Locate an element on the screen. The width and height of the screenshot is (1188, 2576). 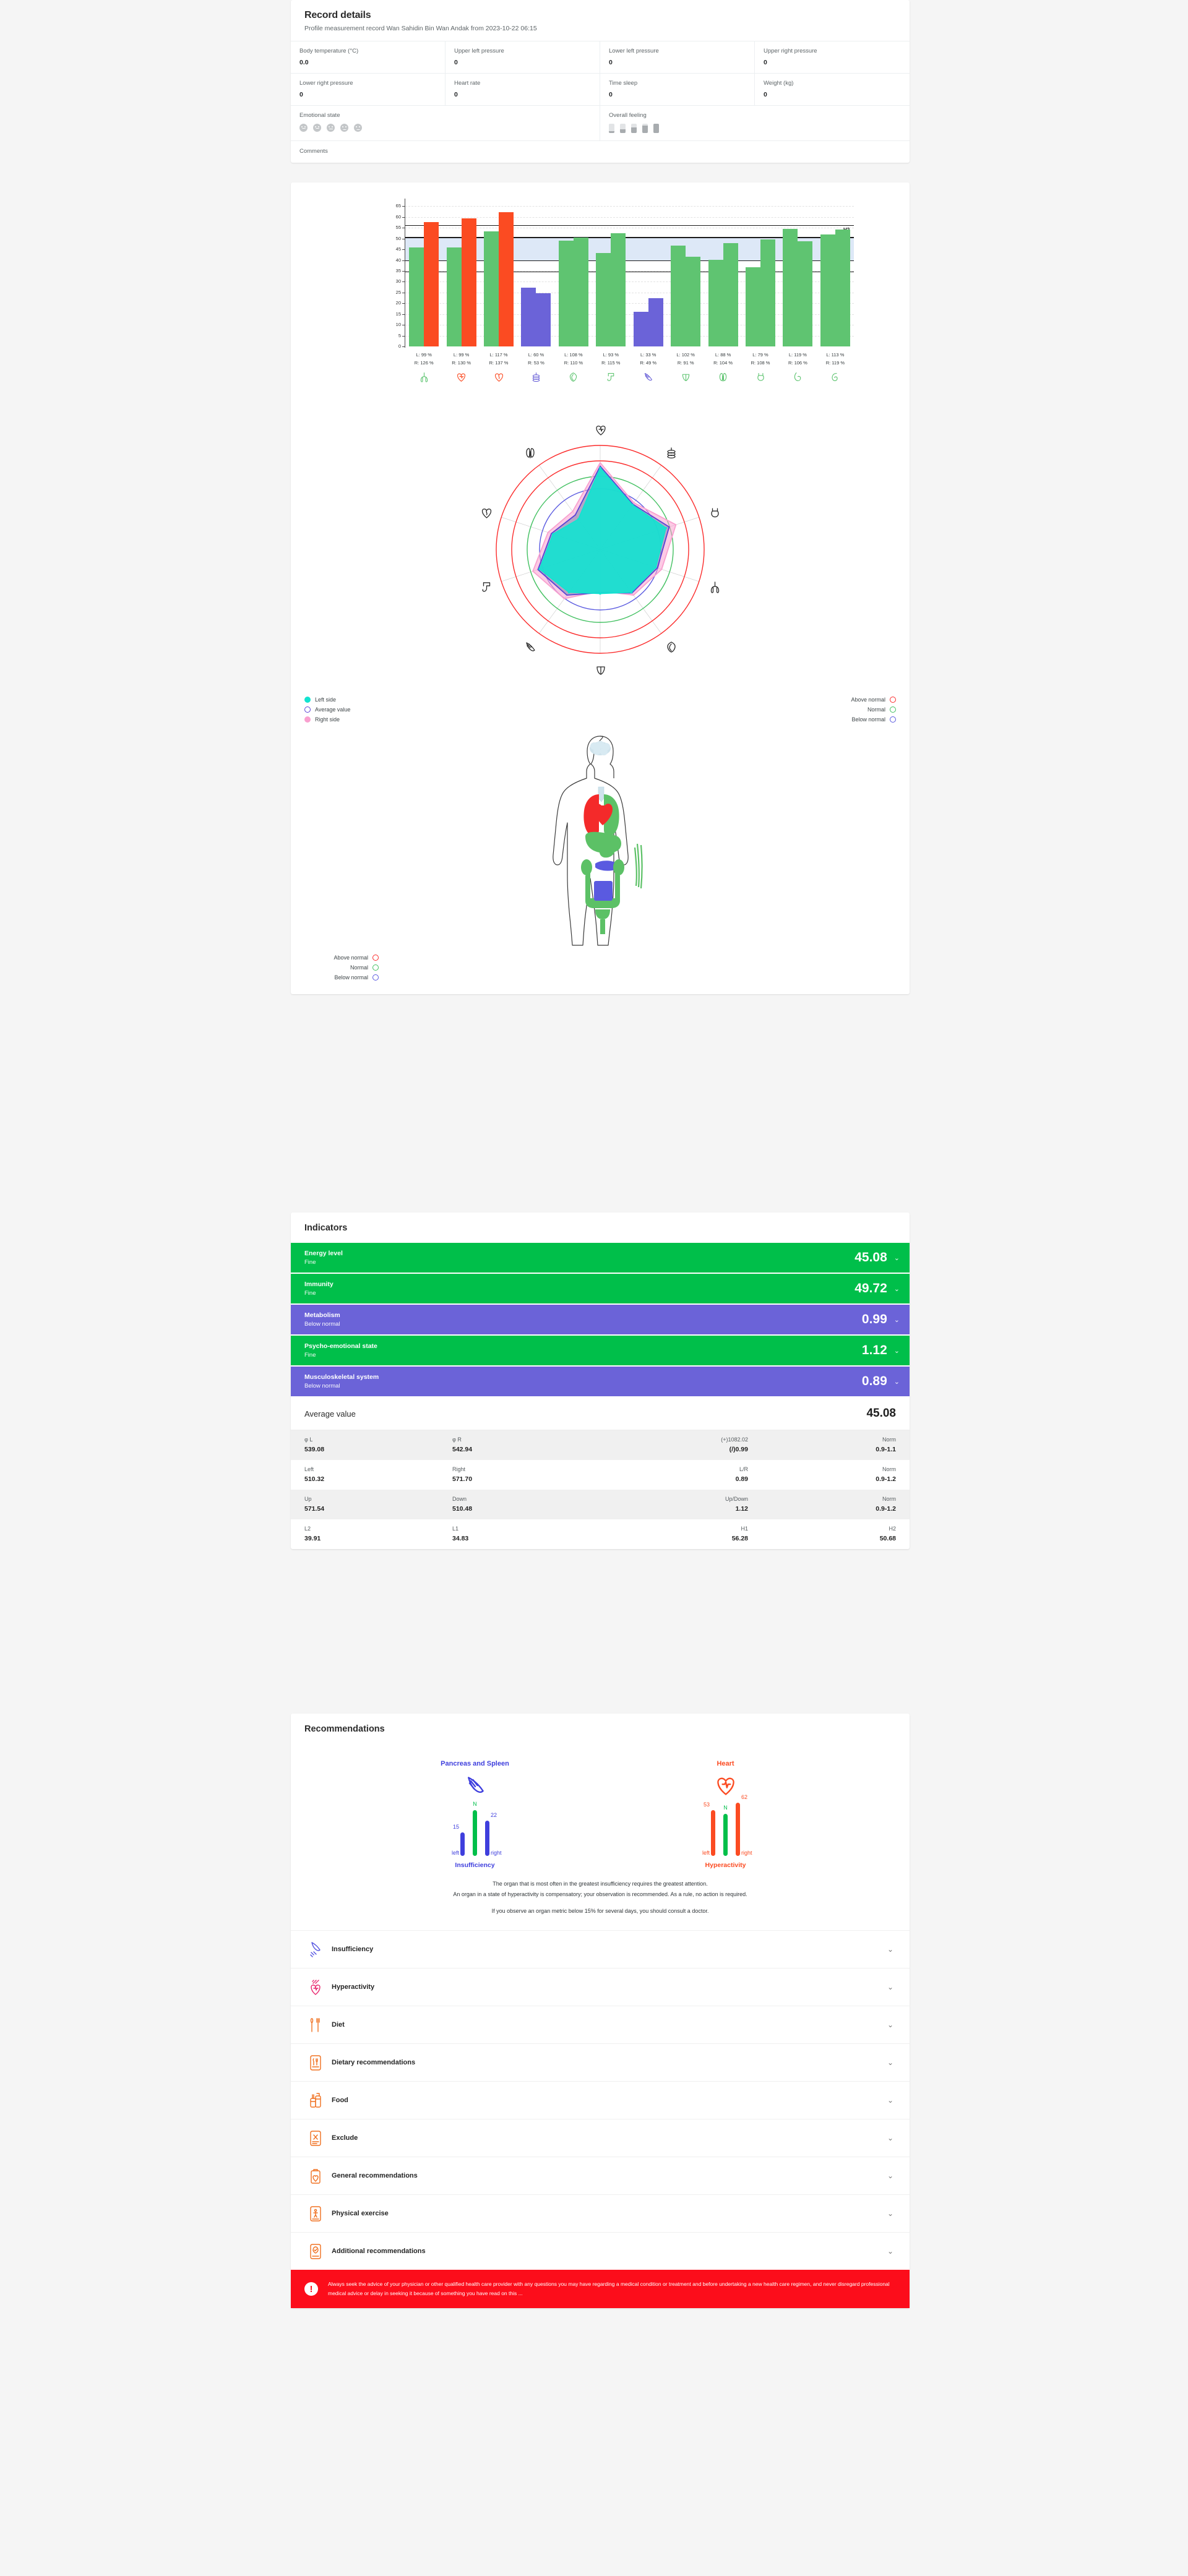
accordion-dietary-recommendations: Dietary recommendations ⌄ is located at coordinates (600, 2062).